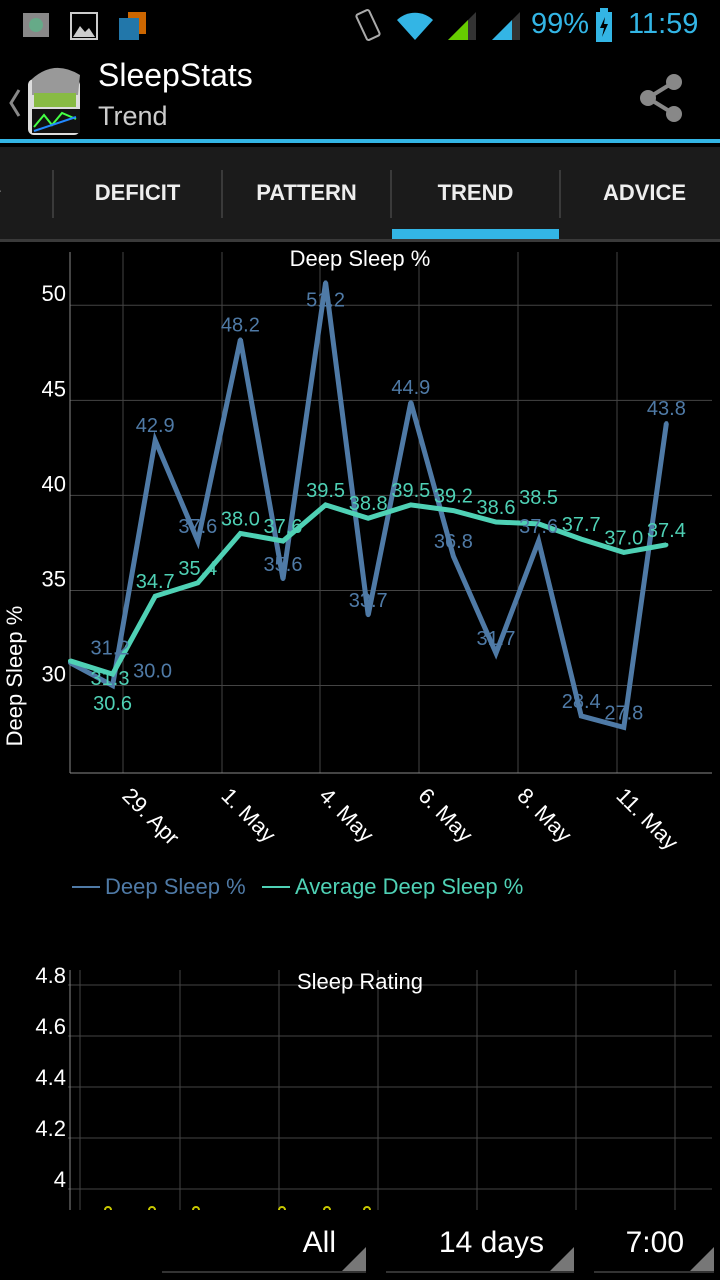  I want to click on y-tick-label: 40, so click(54, 483).